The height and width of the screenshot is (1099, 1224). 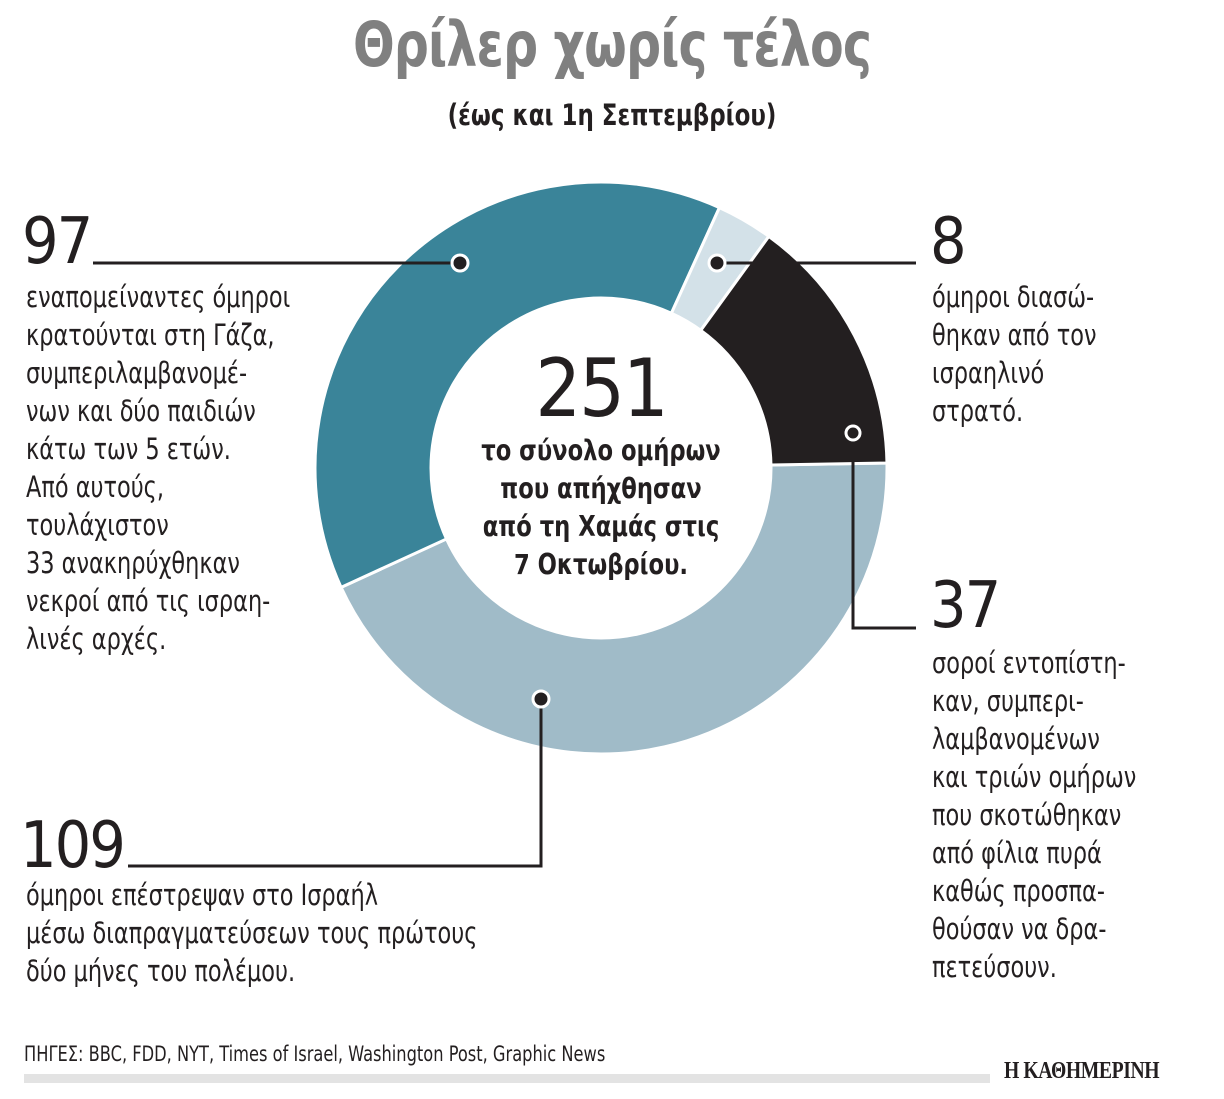 What do you see at coordinates (948, 242) in the screenshot?
I see `rescued-value: 8` at bounding box center [948, 242].